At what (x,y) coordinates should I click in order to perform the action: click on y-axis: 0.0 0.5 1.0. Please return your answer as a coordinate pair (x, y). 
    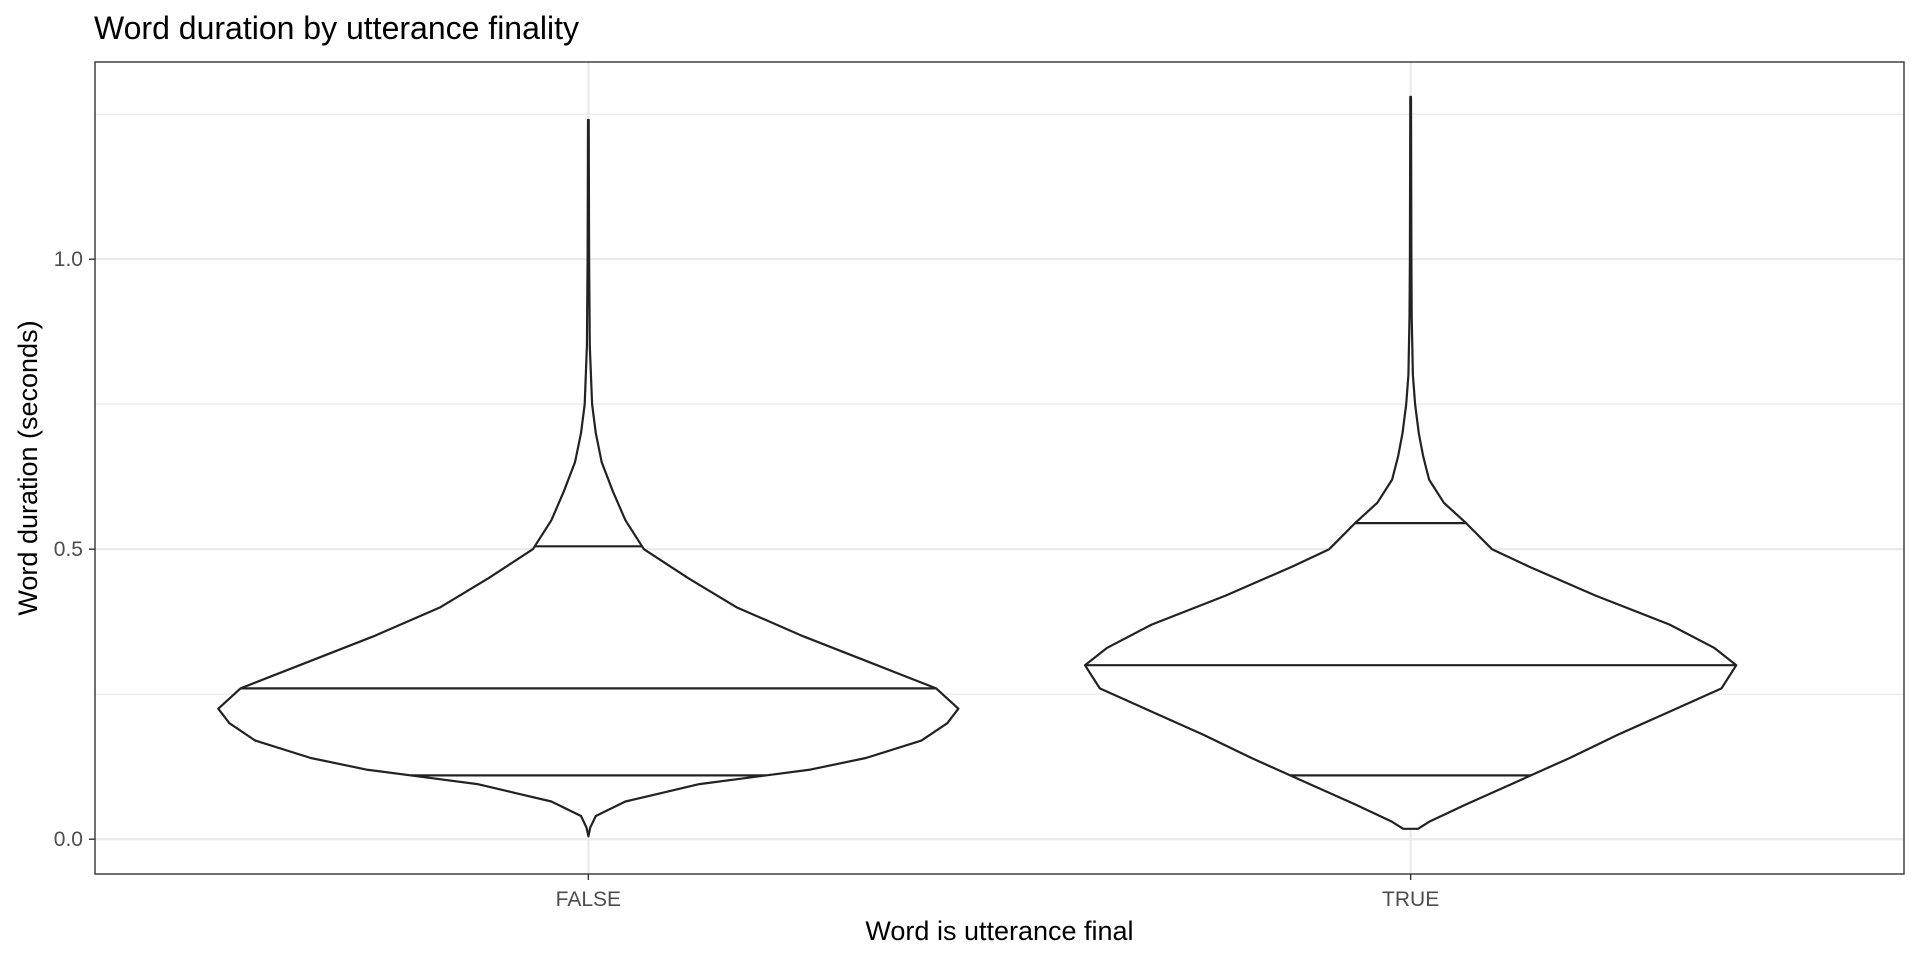
    Looking at the image, I should click on (74, 549).